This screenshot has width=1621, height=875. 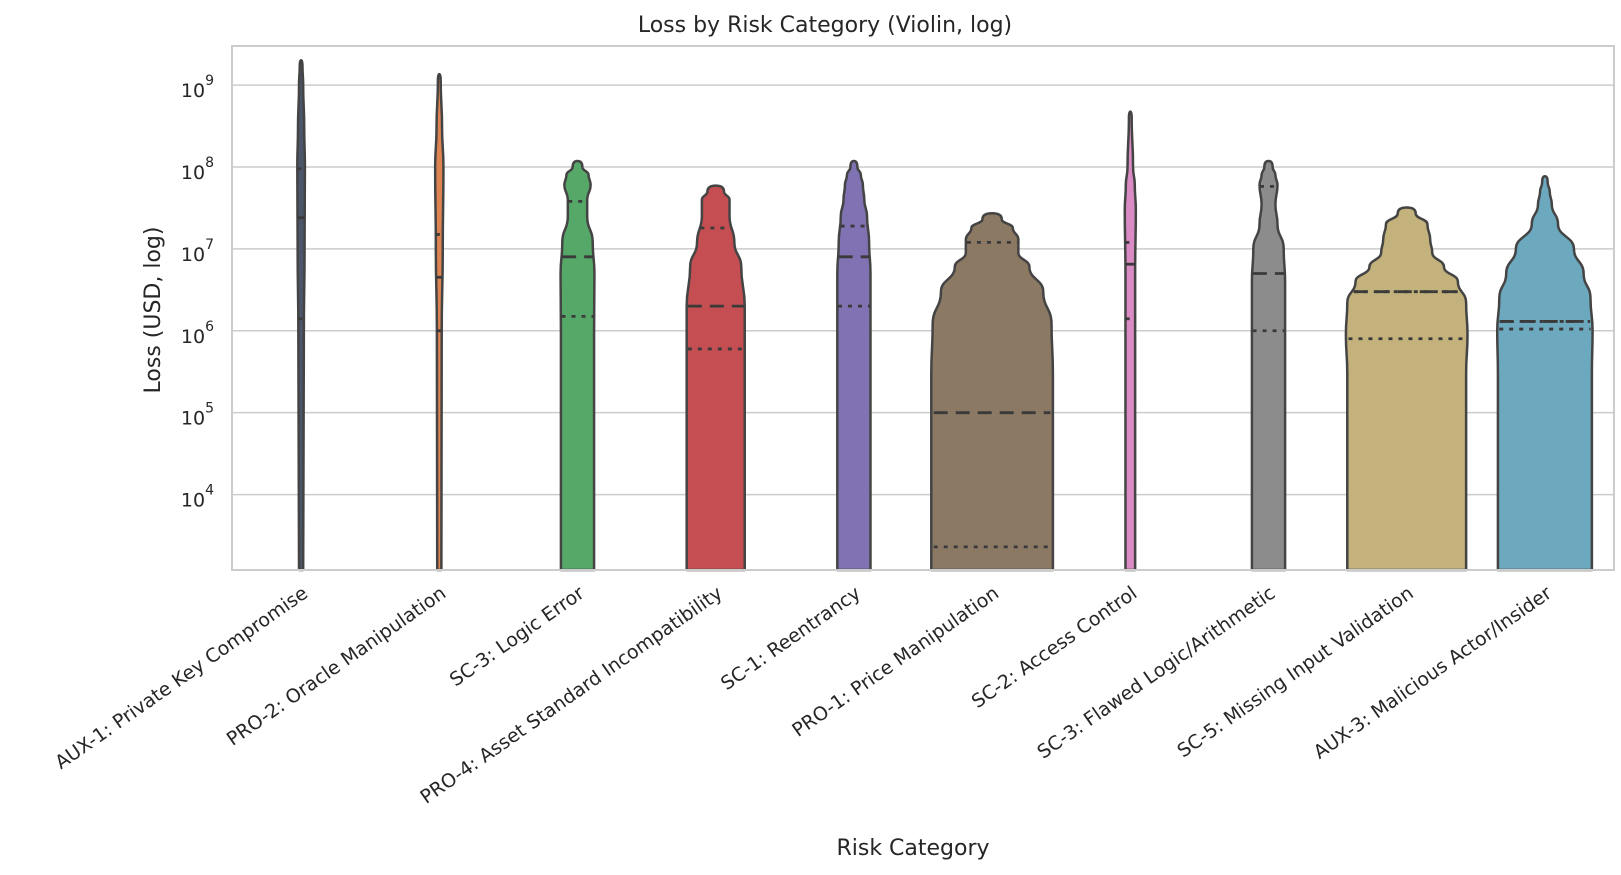 I want to click on y-tick-exp: 4, so click(x=209, y=491).